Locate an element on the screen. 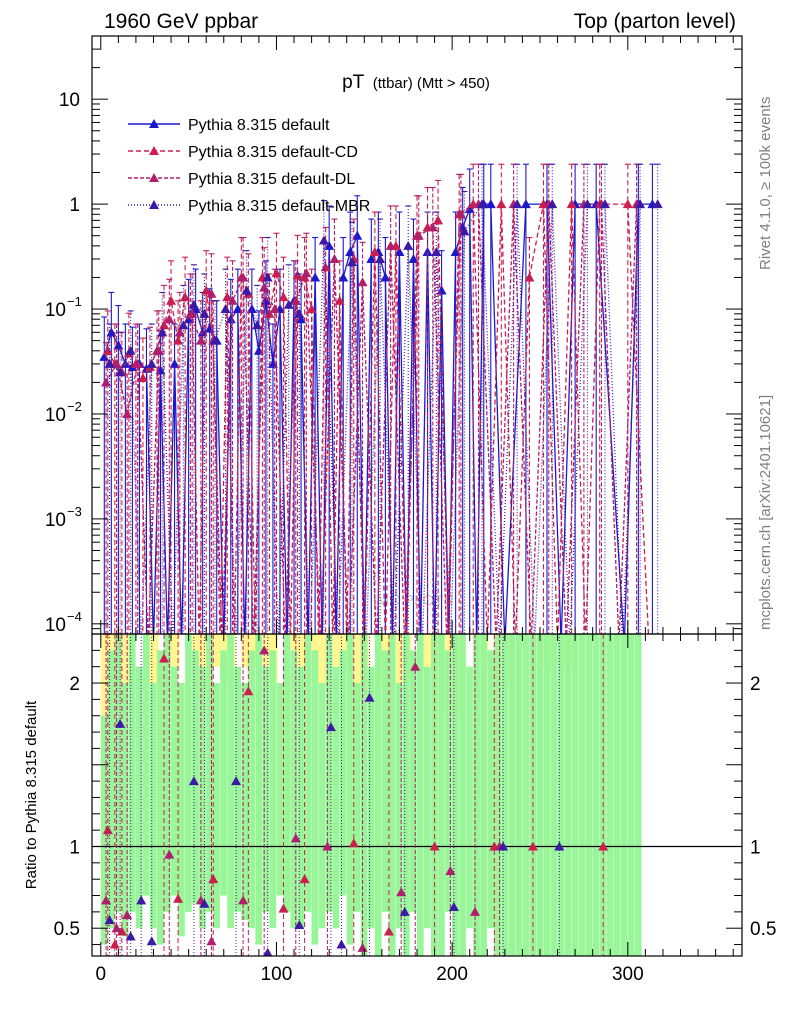 The height and width of the screenshot is (1024, 786). y-tick-label-upper: 10 is located at coordinates (55, 520).